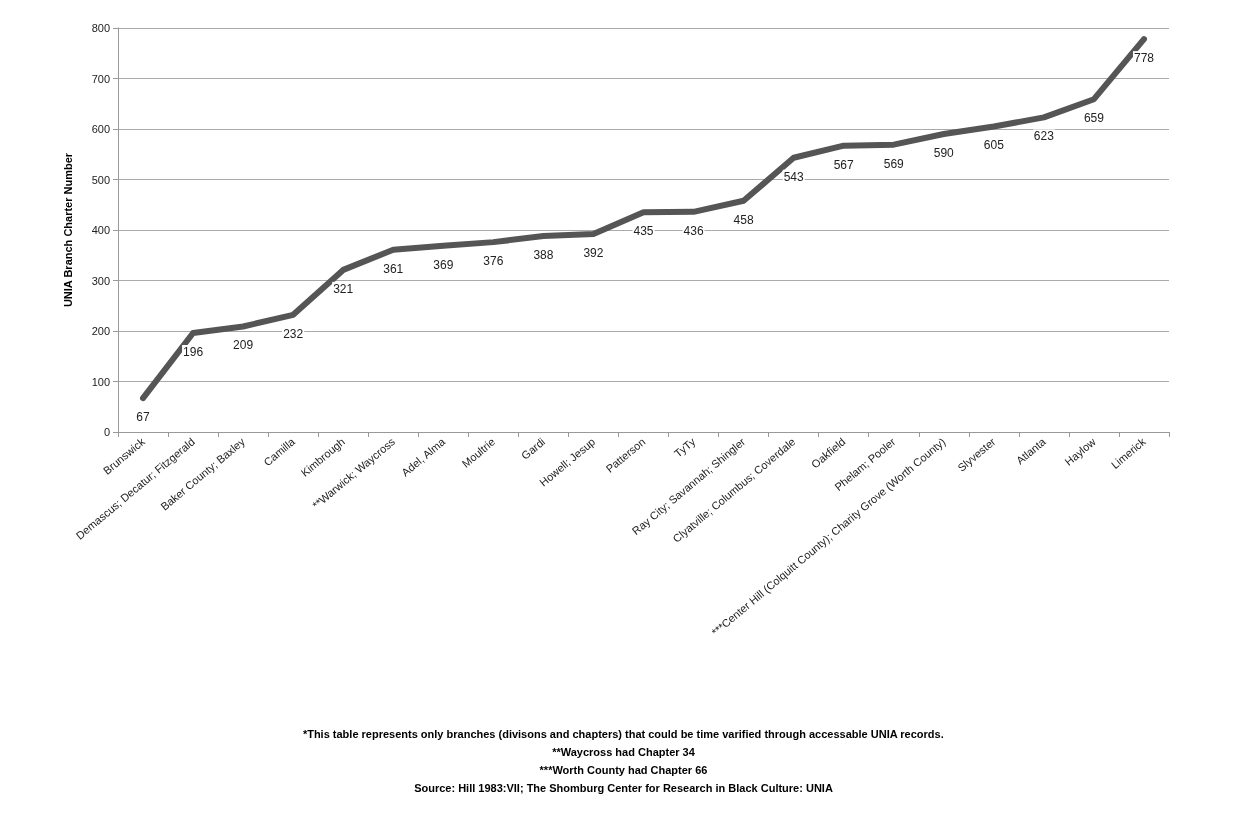  I want to click on text: ***Worth County had Chapter 66, so click(623, 769).